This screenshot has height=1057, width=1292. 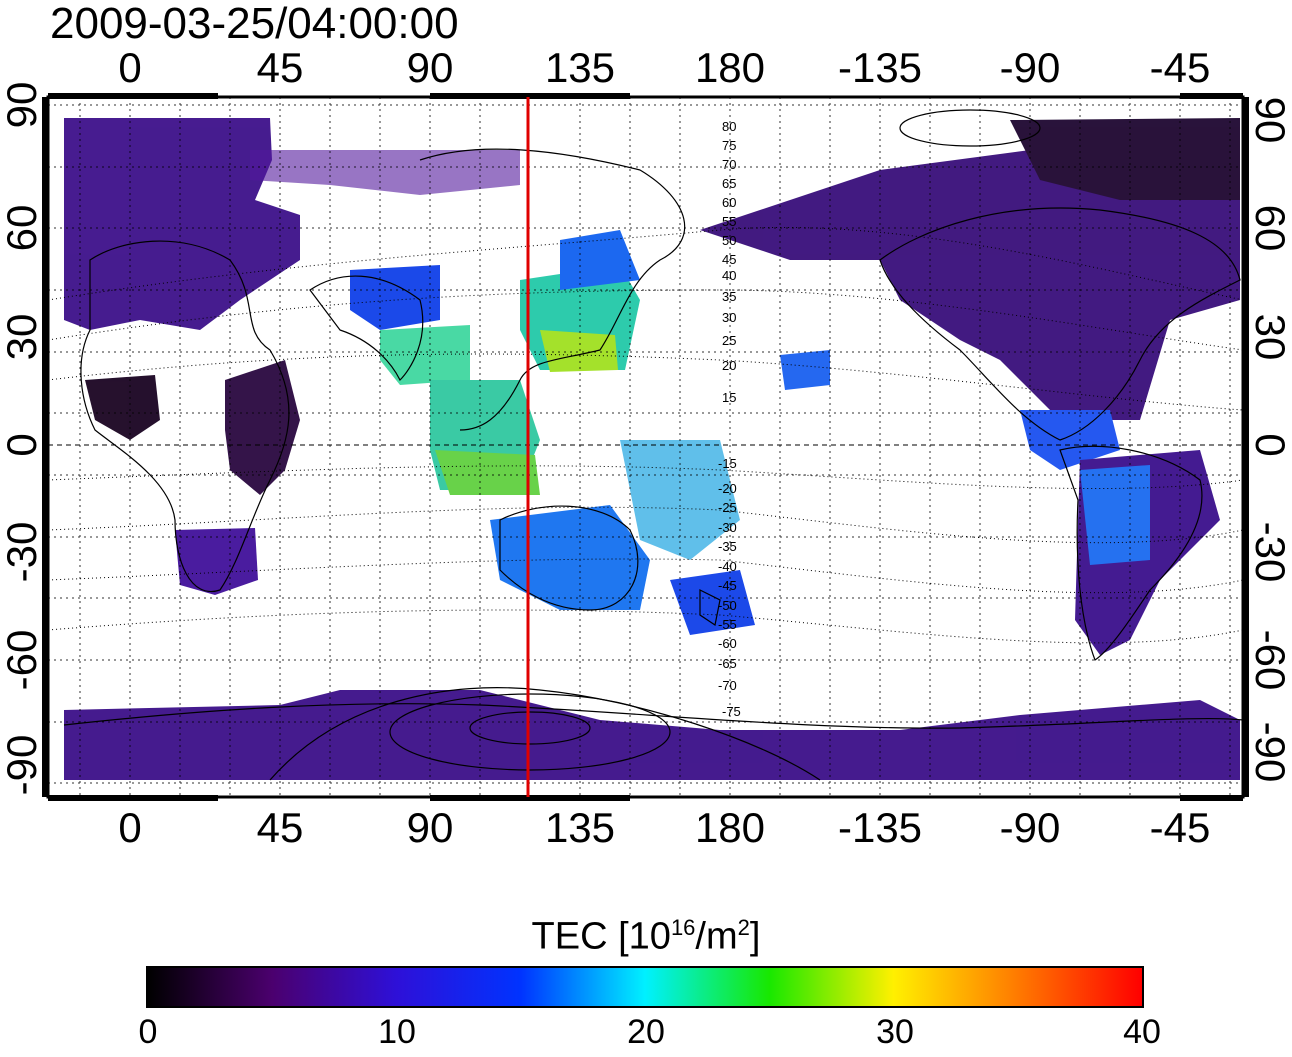 I want to click on tec-region-australia, so click(x=570, y=557).